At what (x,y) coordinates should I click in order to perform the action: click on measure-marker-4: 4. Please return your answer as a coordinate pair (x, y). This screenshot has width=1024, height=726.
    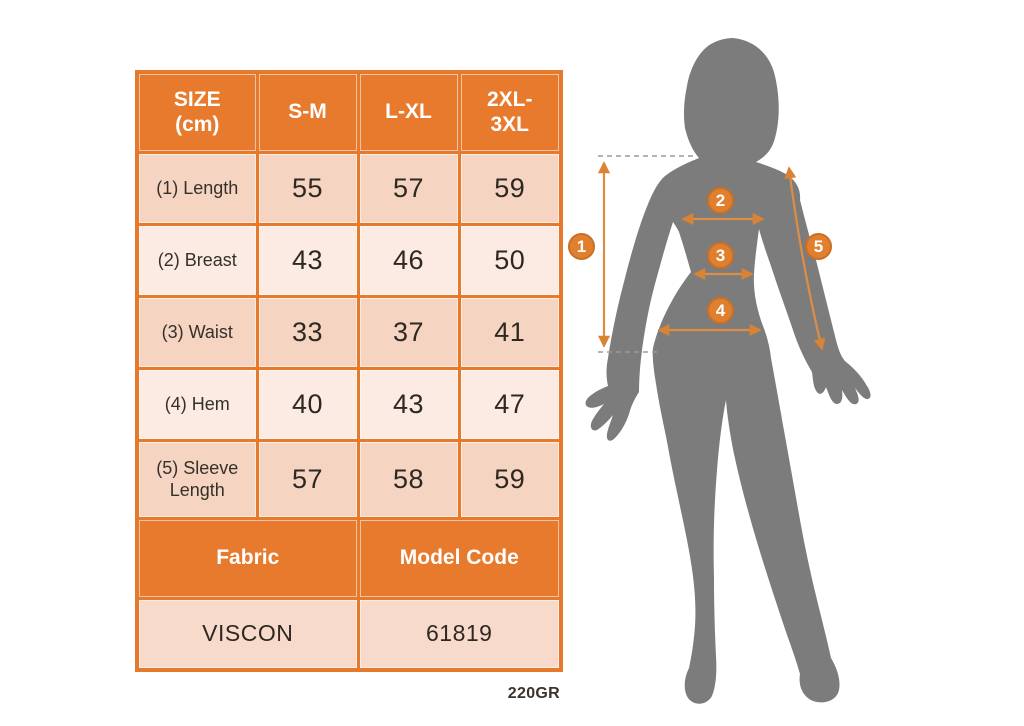
    Looking at the image, I should click on (720, 310).